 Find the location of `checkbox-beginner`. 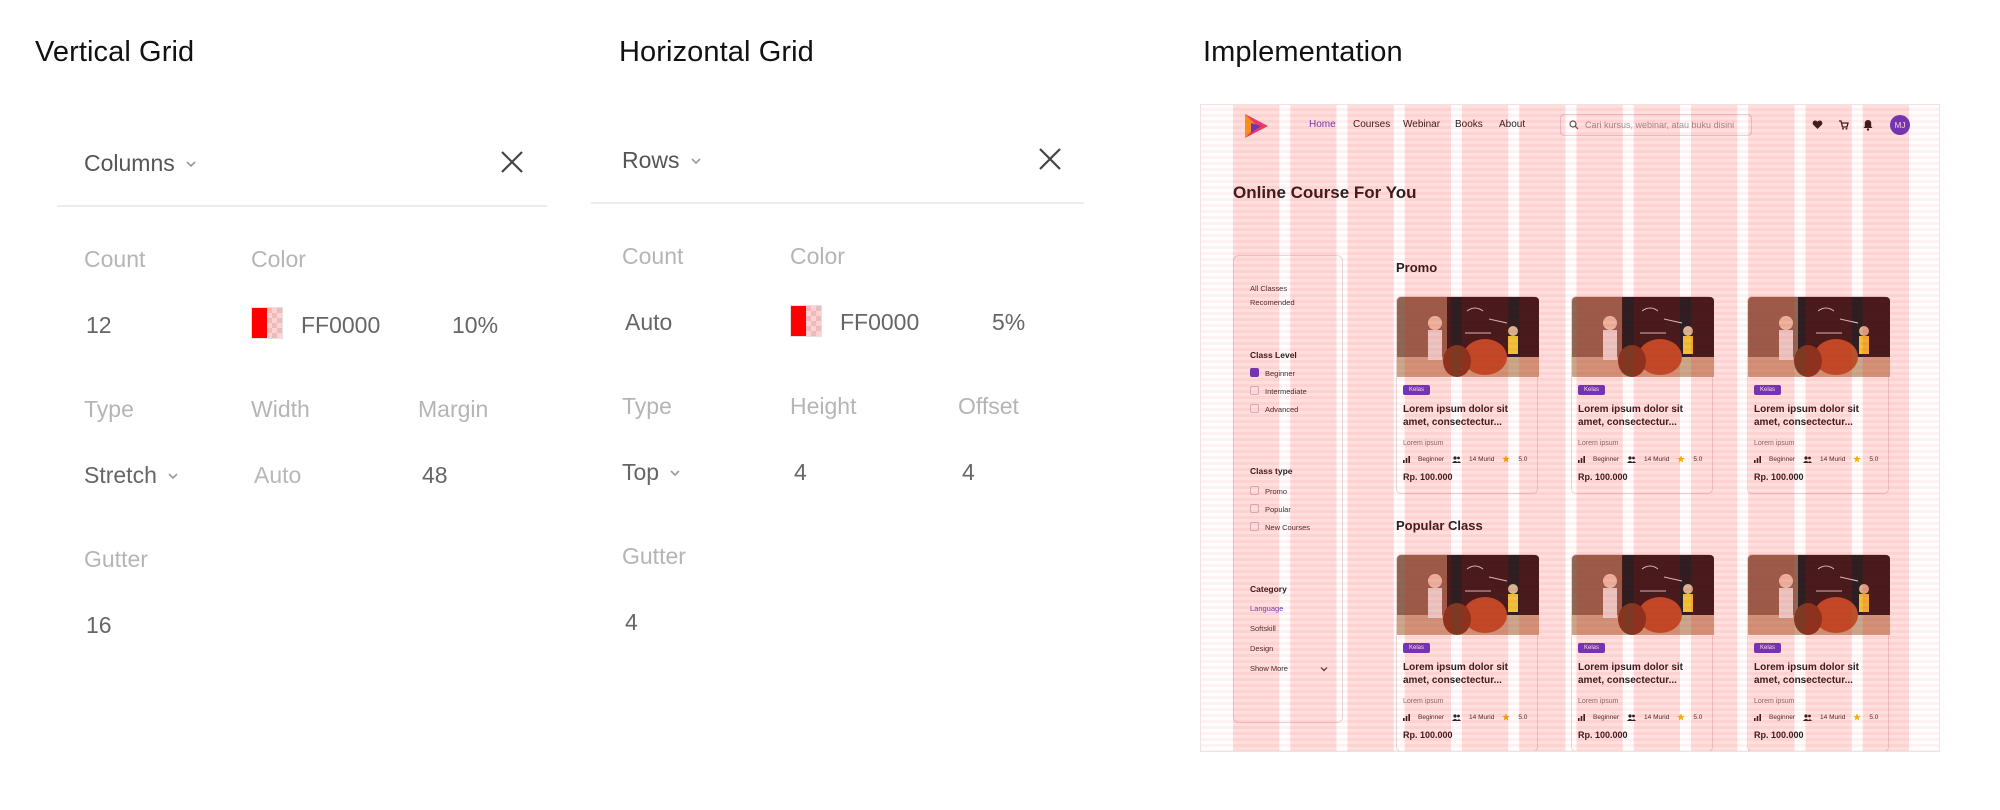

checkbox-beginner is located at coordinates (1254, 372).